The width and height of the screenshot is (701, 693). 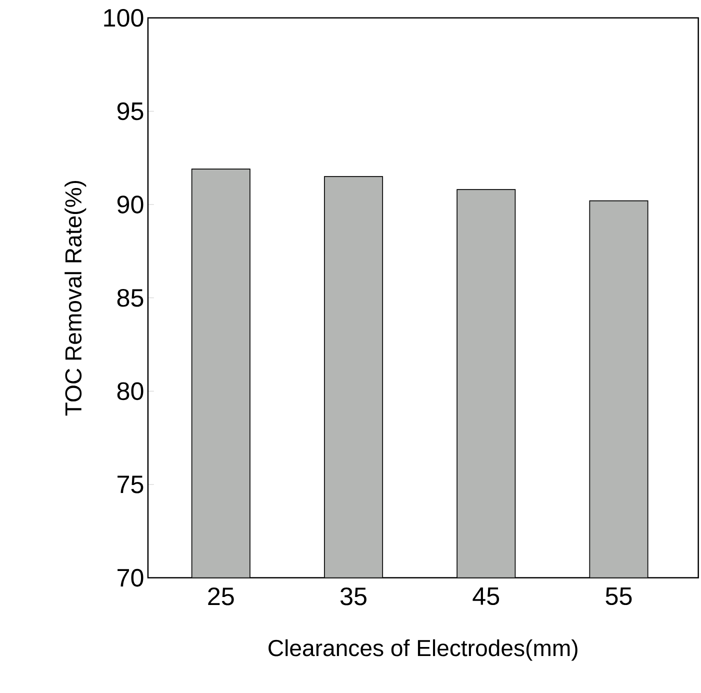 I want to click on y-tick-label: 100, so click(x=124, y=18).